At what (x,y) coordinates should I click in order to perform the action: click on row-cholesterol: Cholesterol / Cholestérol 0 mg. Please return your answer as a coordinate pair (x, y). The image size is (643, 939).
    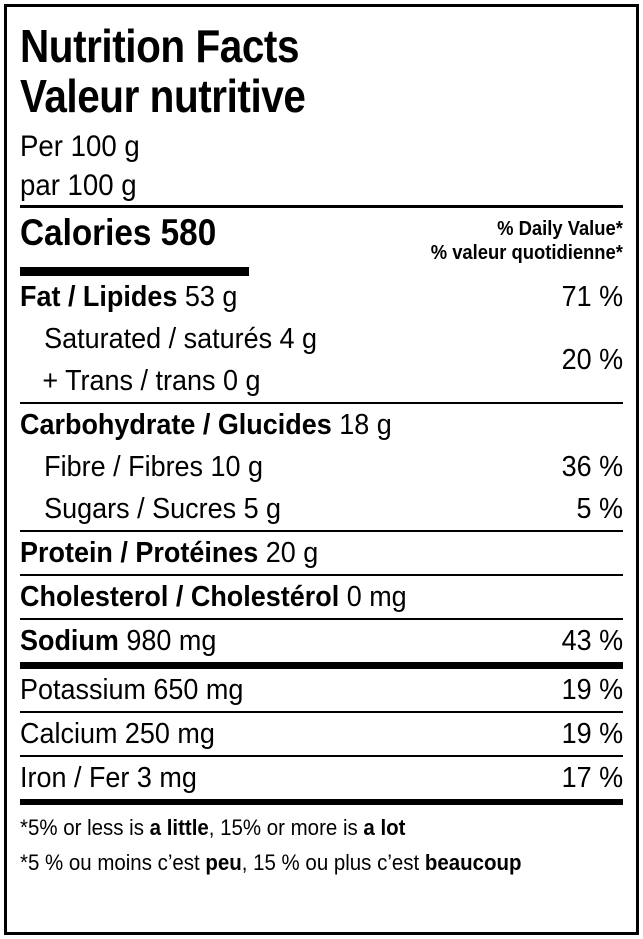
    Looking at the image, I should click on (321, 597).